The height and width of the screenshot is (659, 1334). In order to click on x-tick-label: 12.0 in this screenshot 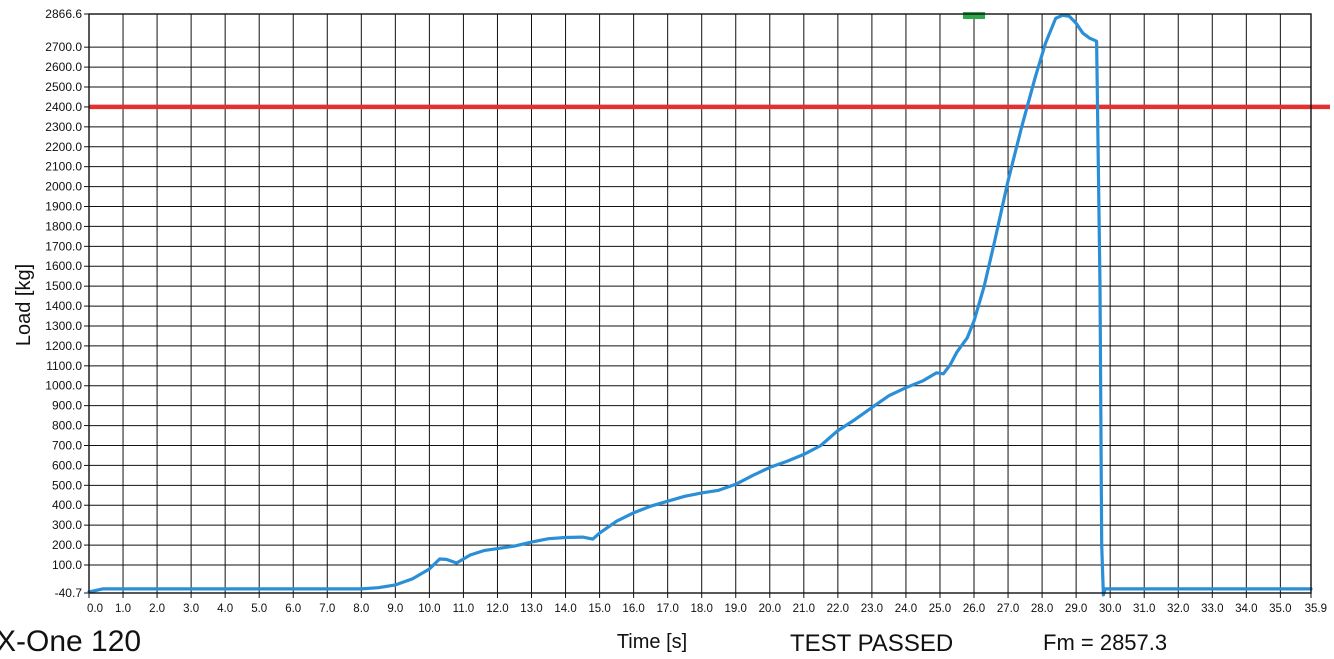, I will do `click(497, 609)`.